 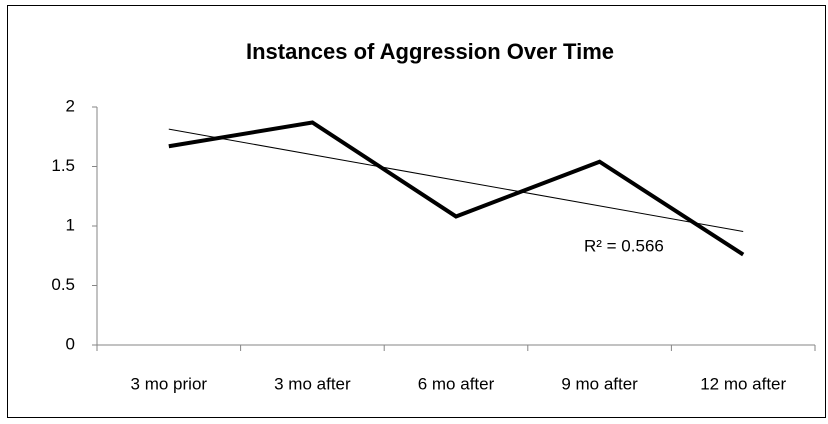 I want to click on chart-title: Instances of Aggression Over Time, so click(x=430, y=51).